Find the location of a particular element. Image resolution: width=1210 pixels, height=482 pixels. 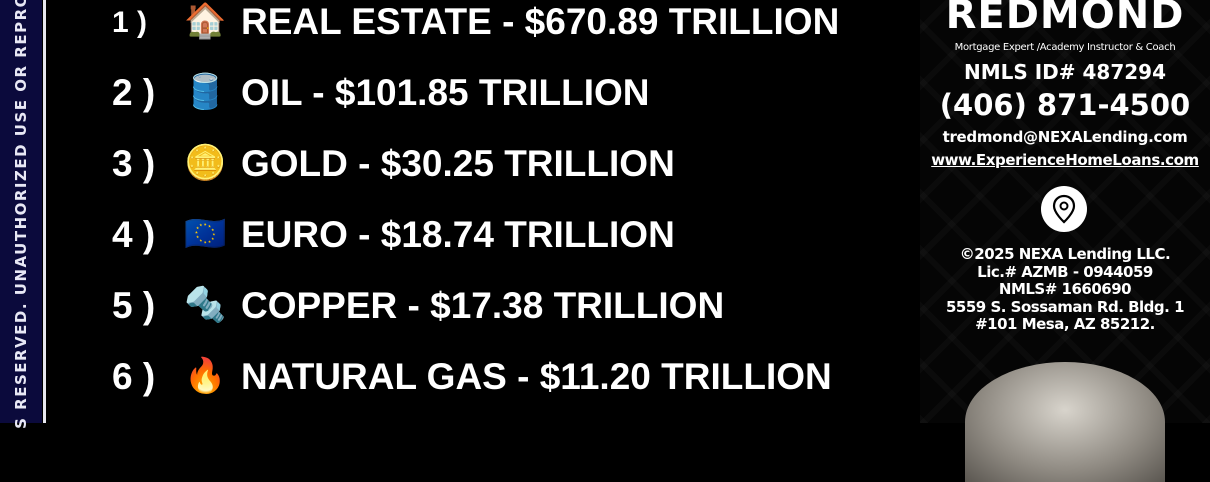

item-text: EURO - $18.74 TRILLION is located at coordinates (458, 234).